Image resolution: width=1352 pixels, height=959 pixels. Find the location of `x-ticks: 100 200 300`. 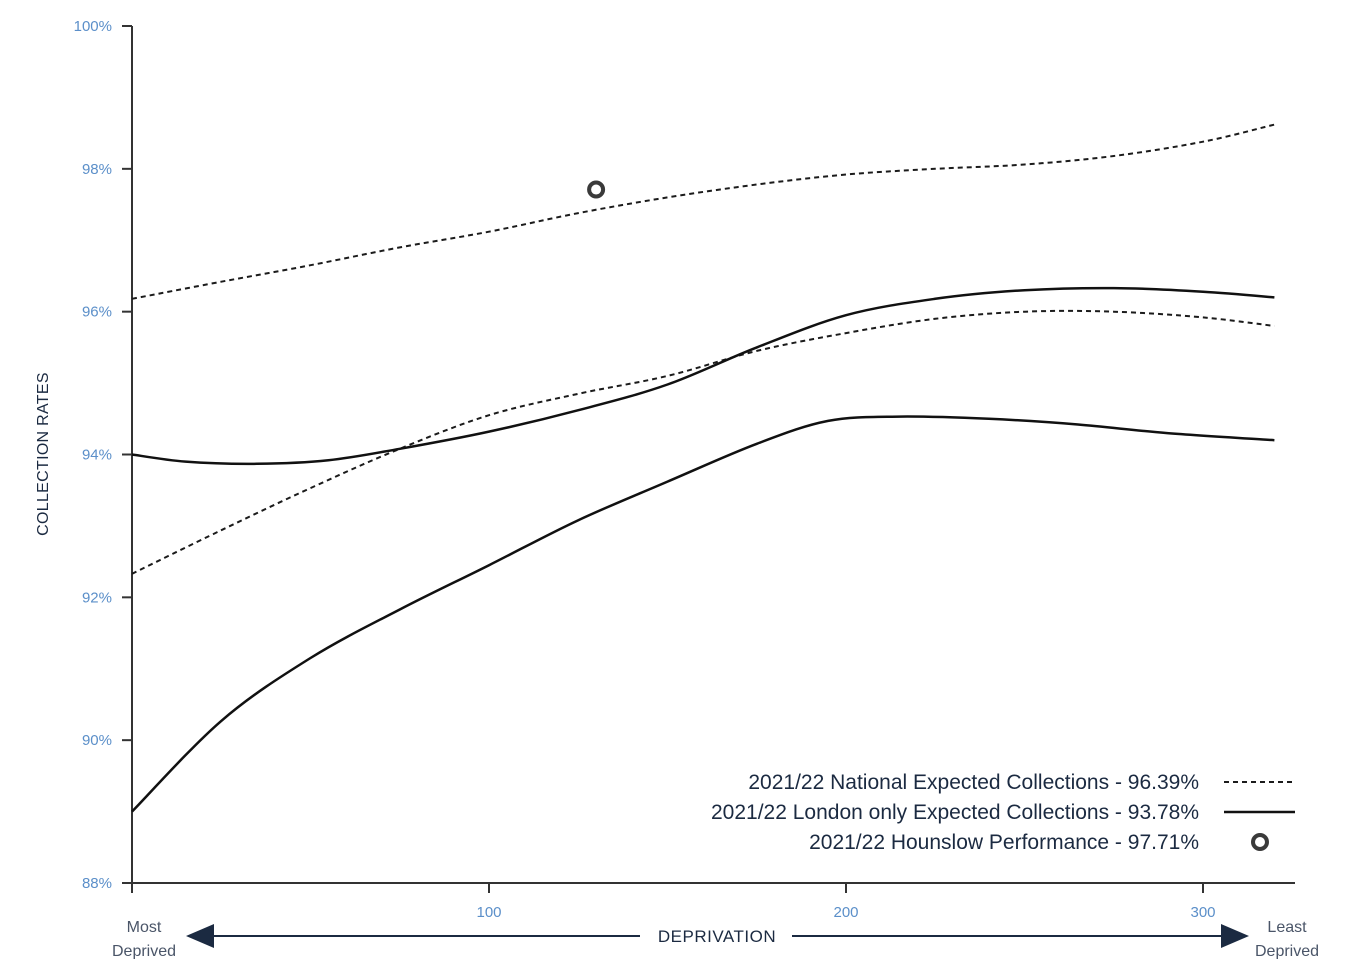

x-ticks: 100 200 300 is located at coordinates (674, 902).